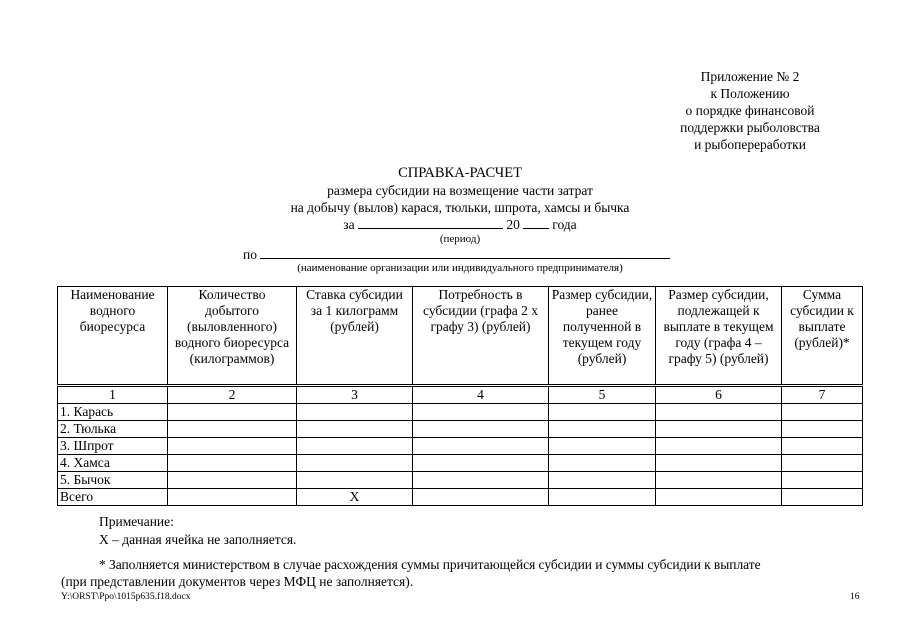  Describe the element at coordinates (354, 394) in the screenshot. I see `column-number: 3` at that location.